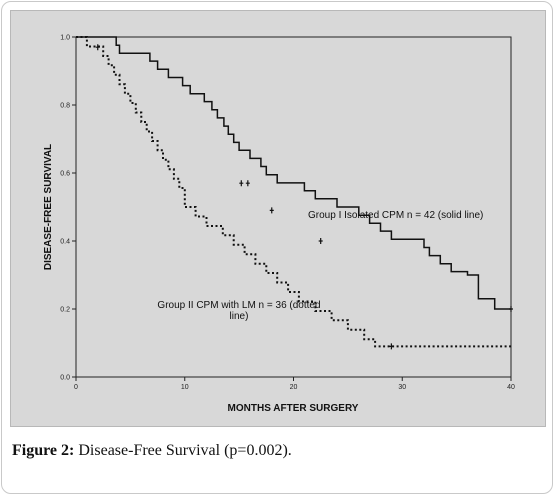 The image size is (554, 495). Describe the element at coordinates (239, 316) in the screenshot. I see `annotation-2-line-2: line)` at that location.